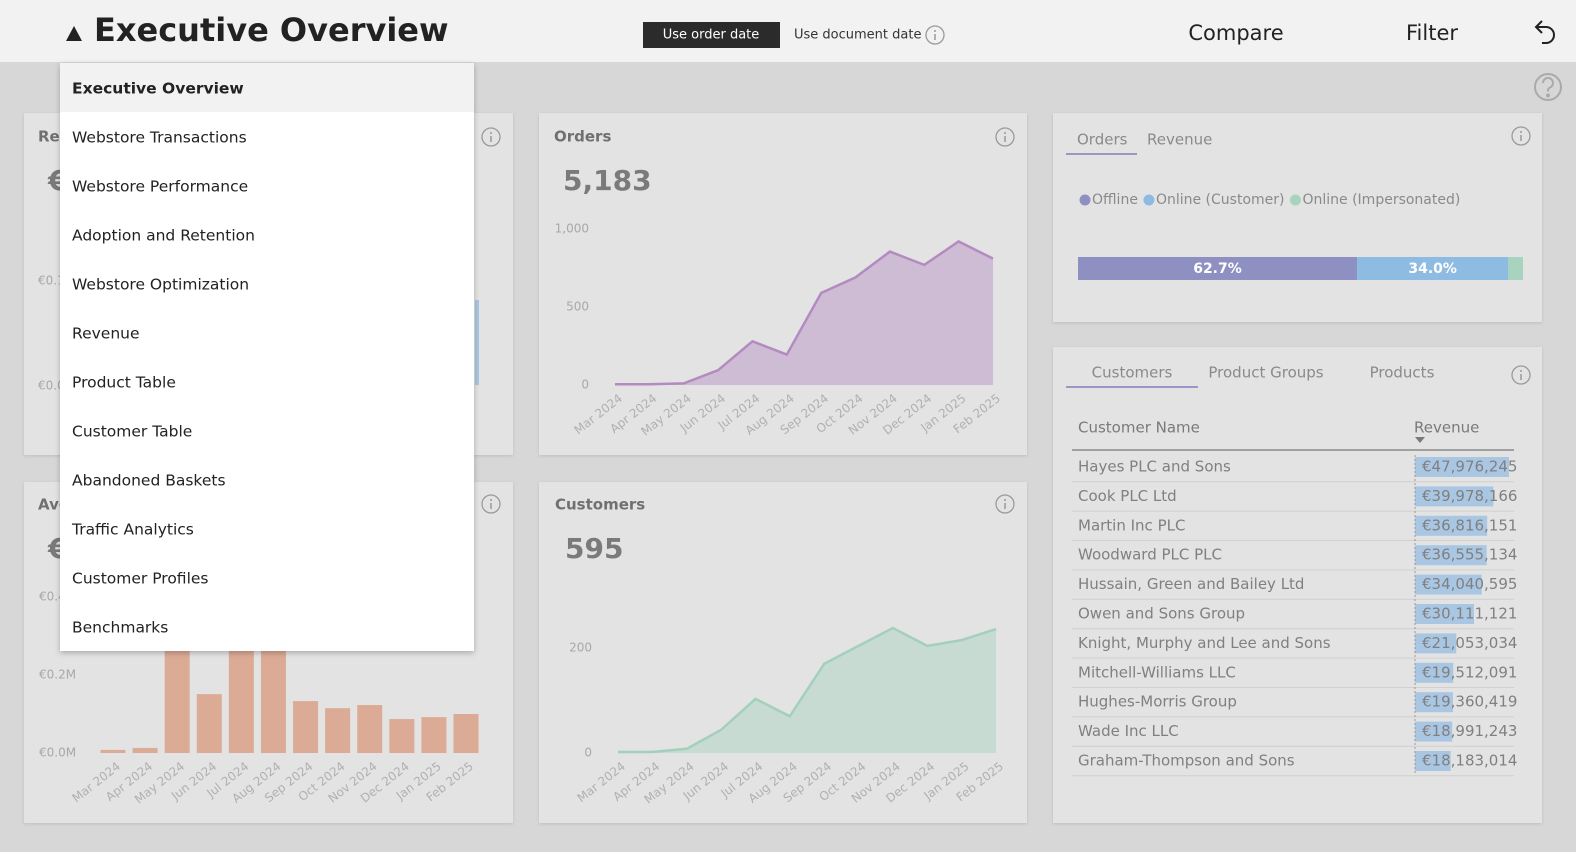 The height and width of the screenshot is (852, 1576). What do you see at coordinates (106, 334) in the screenshot?
I see `menu-item: Revenue` at bounding box center [106, 334].